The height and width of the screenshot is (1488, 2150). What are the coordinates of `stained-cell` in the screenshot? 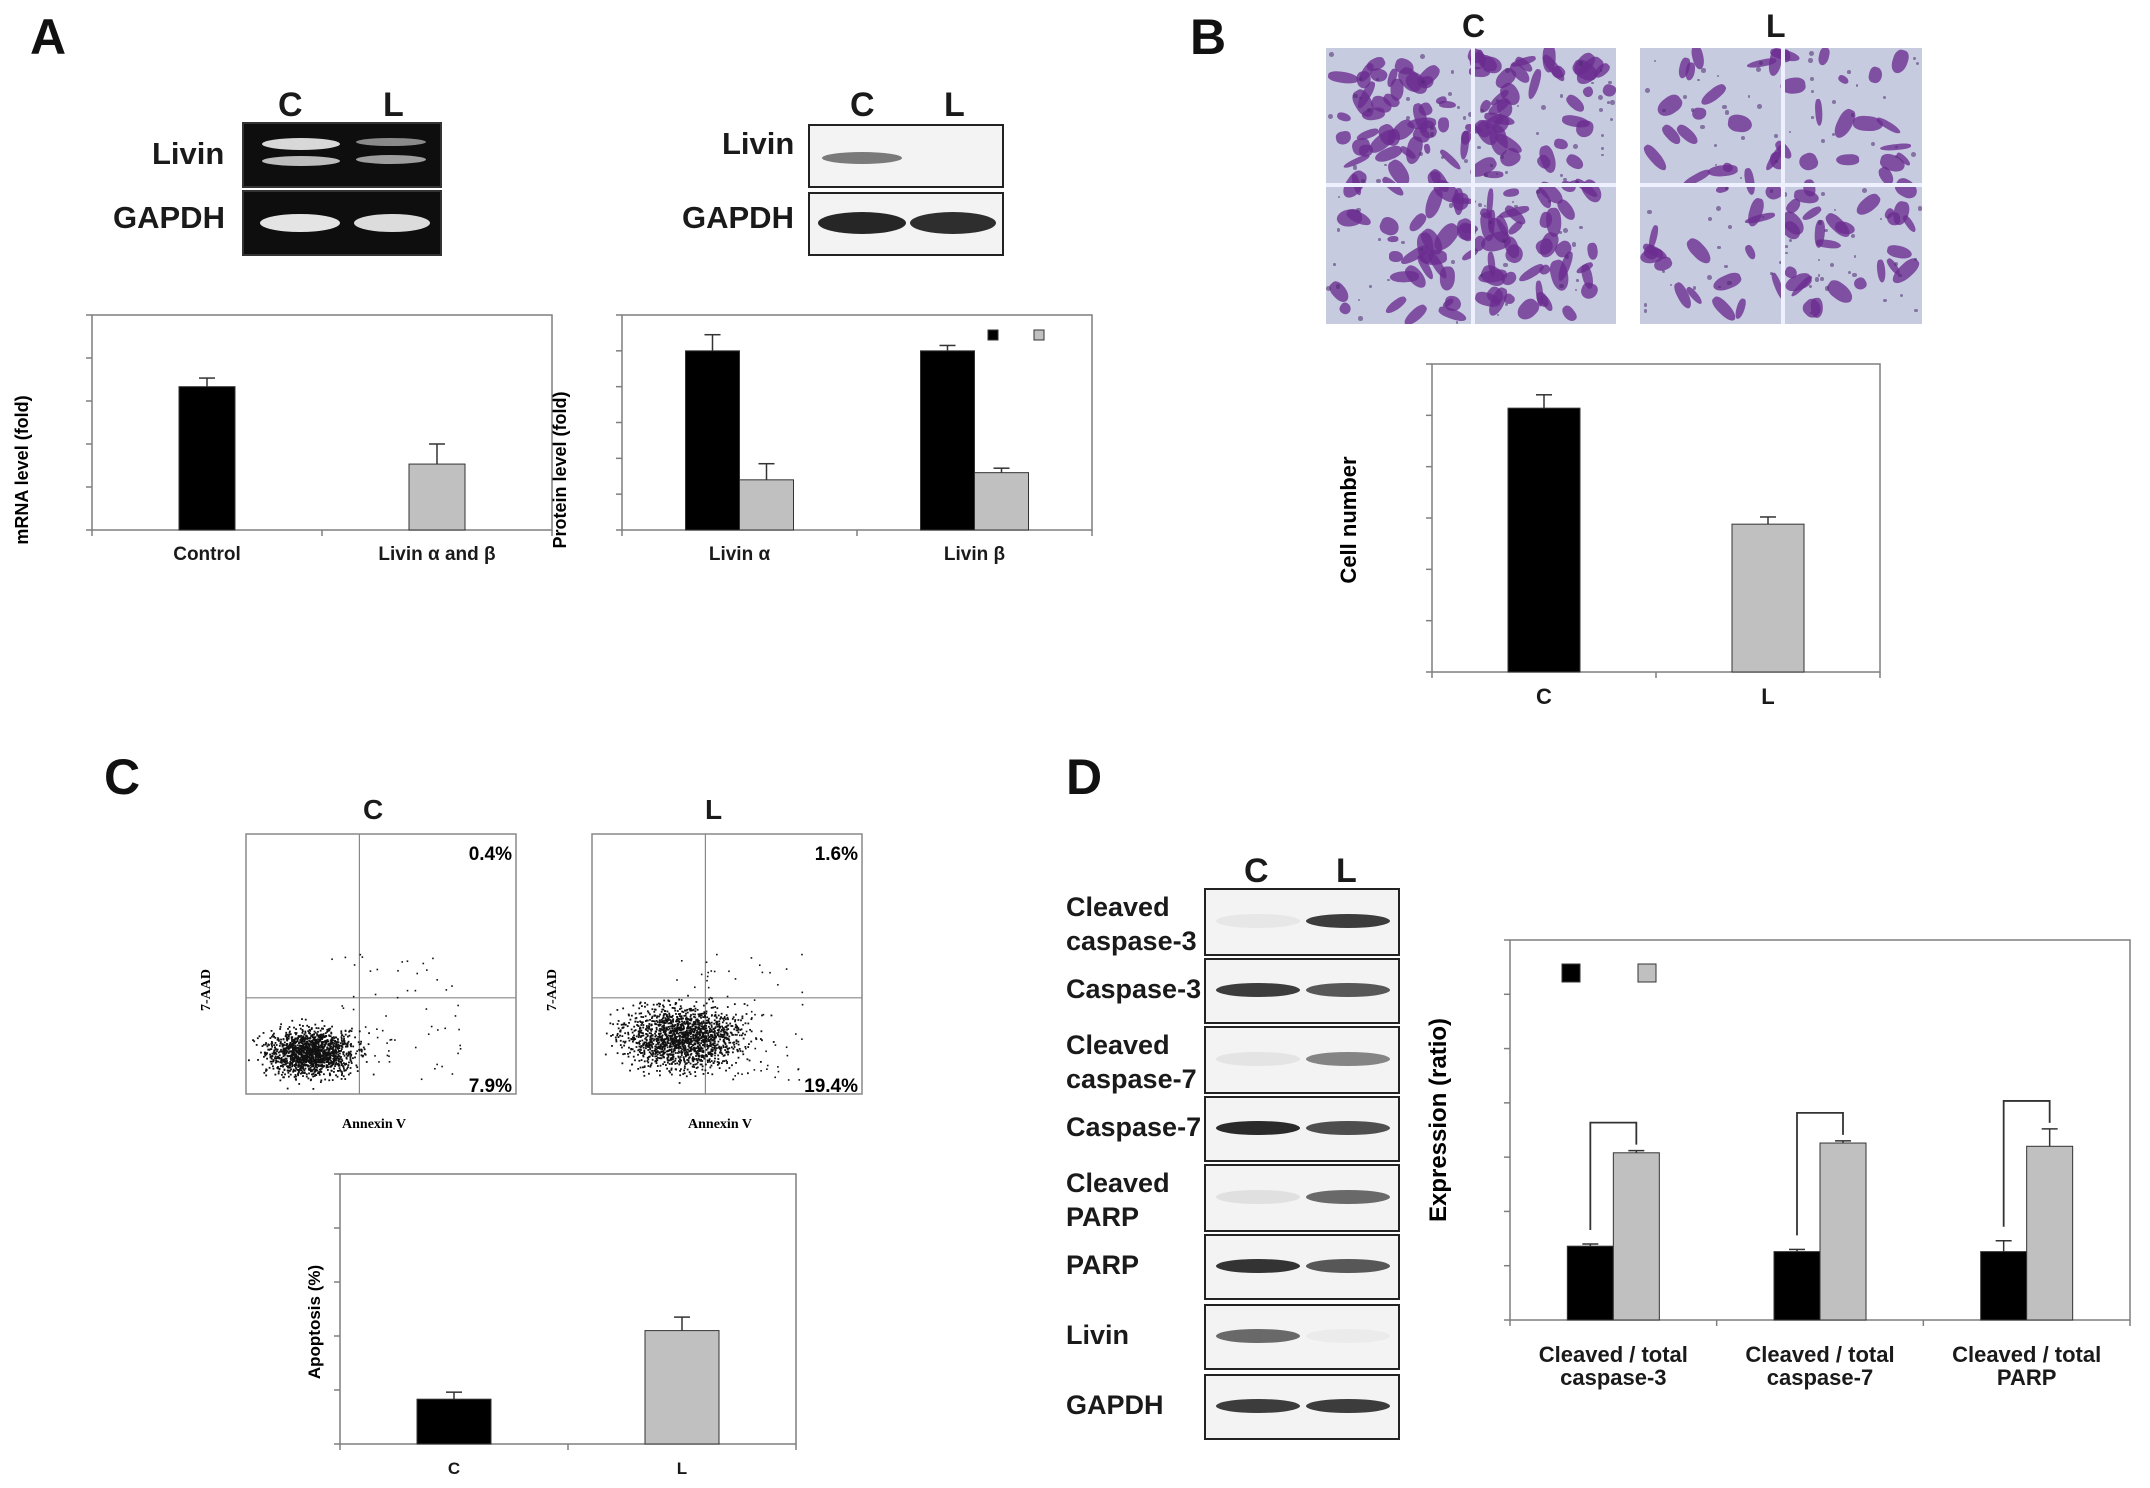 It's located at (1343, 77).